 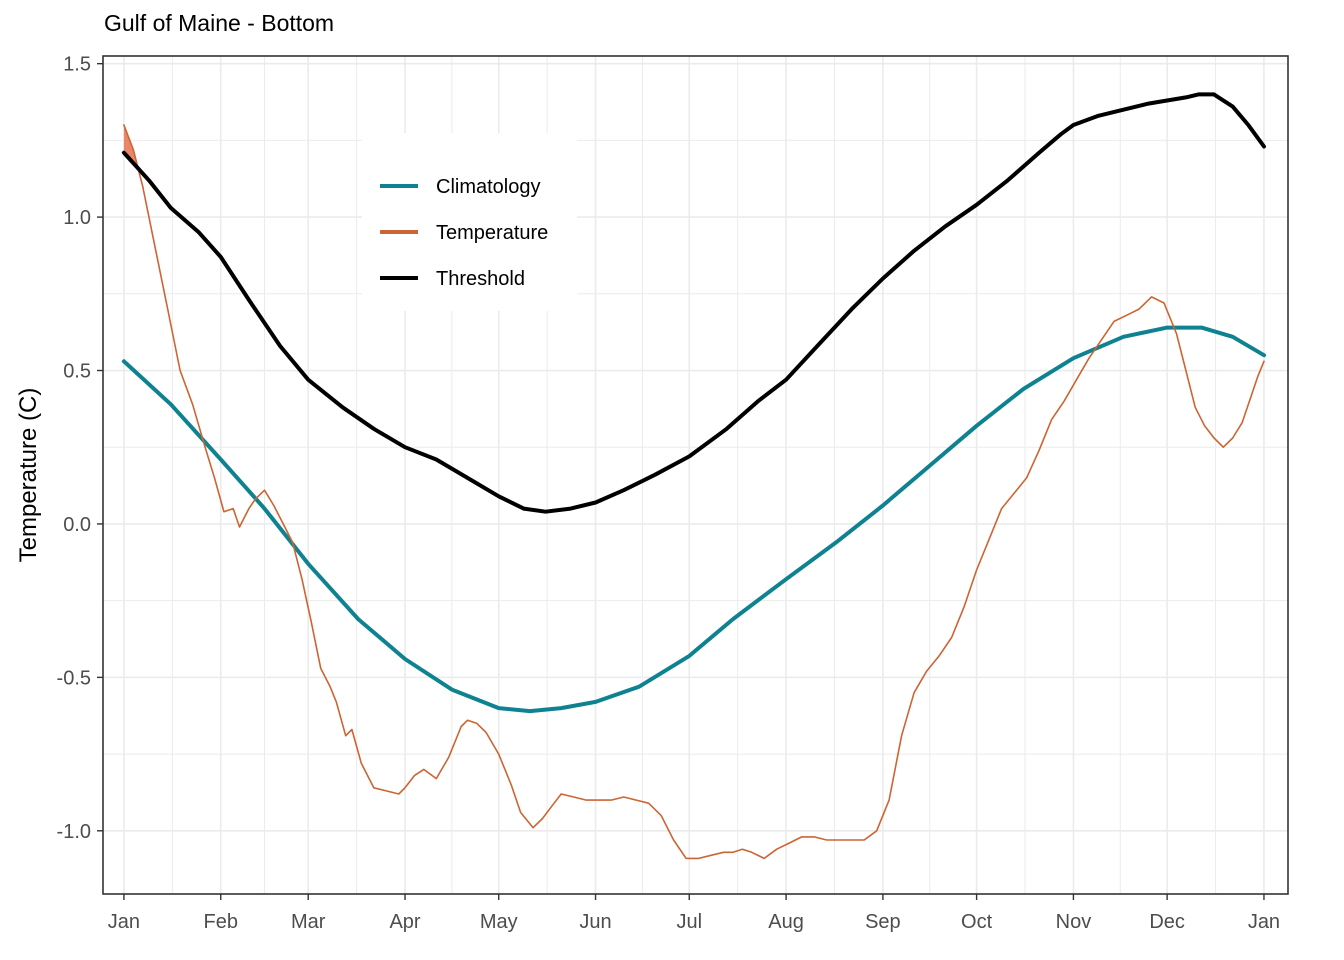 I want to click on x-tick-label: Apr, so click(x=404, y=922).